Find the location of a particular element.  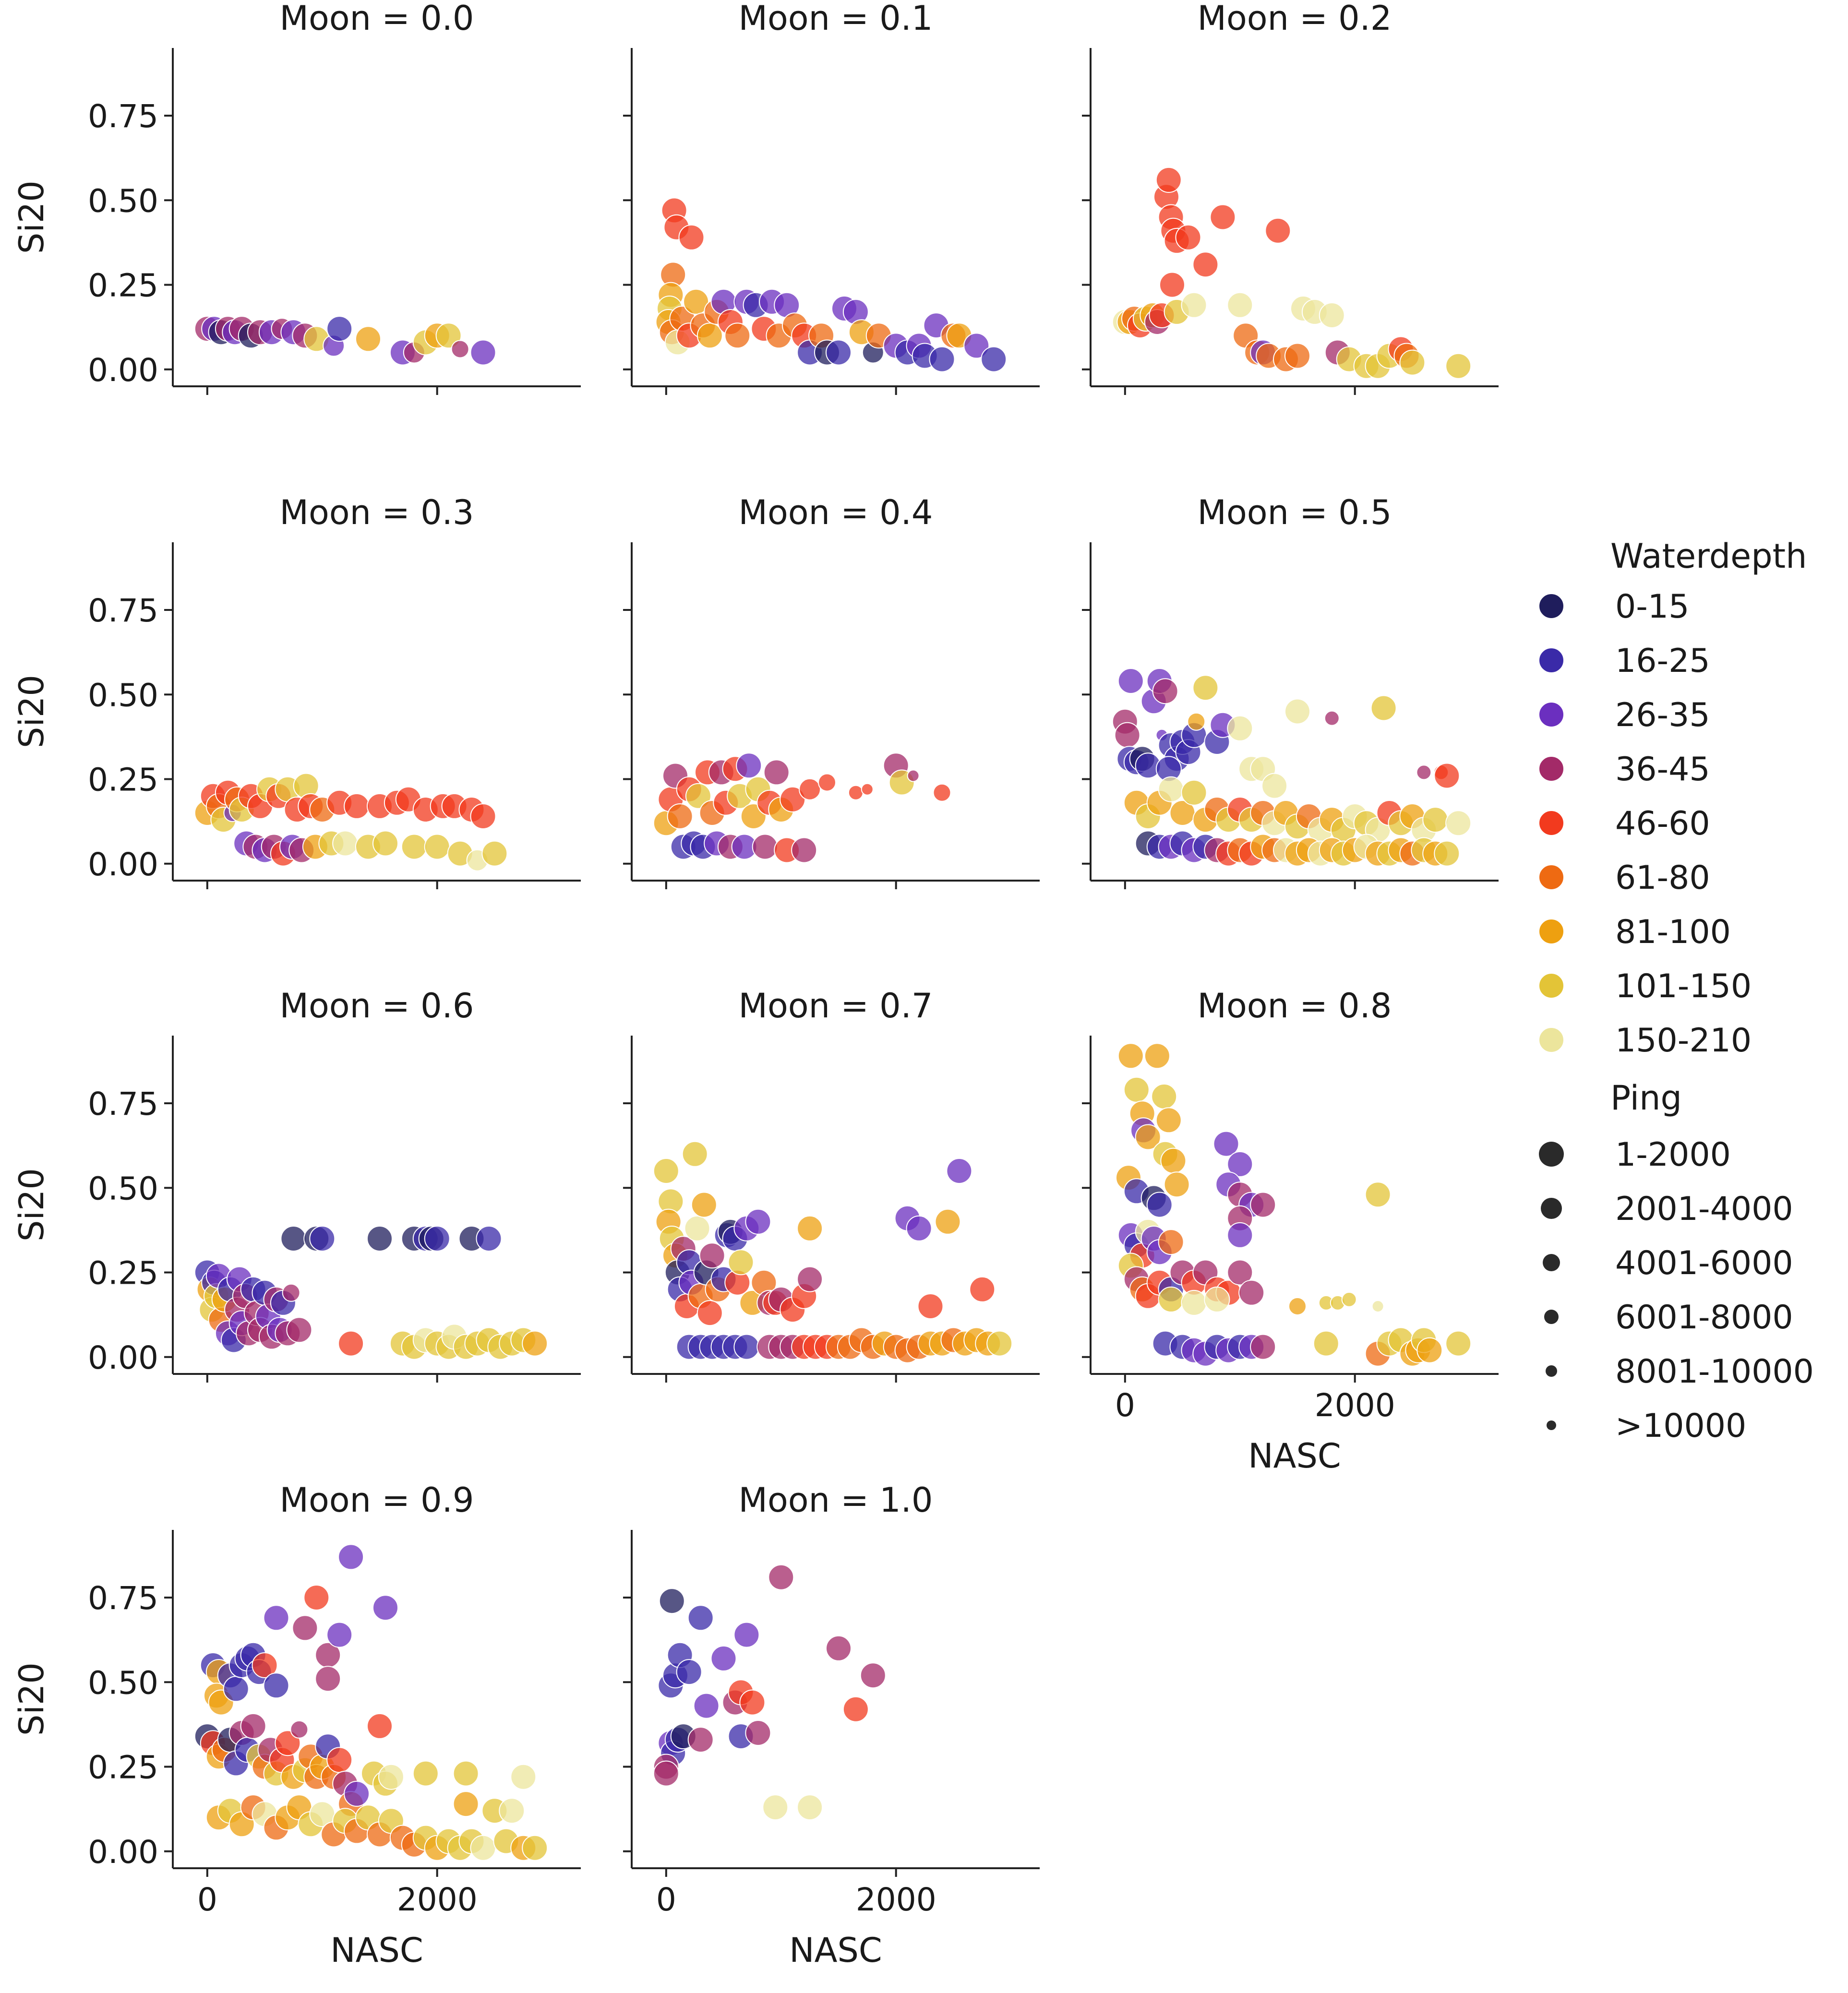

legend-size-item: 4001-6000 is located at coordinates (1668, 1263).